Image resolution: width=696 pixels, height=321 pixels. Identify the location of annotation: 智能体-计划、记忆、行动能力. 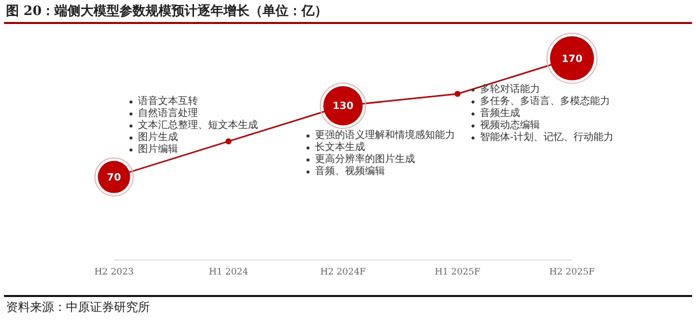
(547, 138).